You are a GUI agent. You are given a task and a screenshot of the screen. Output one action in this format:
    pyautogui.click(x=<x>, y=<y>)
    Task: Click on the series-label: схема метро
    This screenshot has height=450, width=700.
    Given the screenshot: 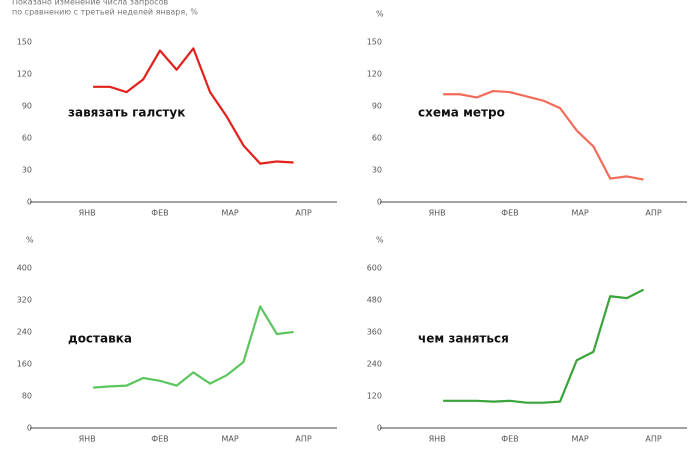 What is the action you would take?
    pyautogui.click(x=461, y=113)
    